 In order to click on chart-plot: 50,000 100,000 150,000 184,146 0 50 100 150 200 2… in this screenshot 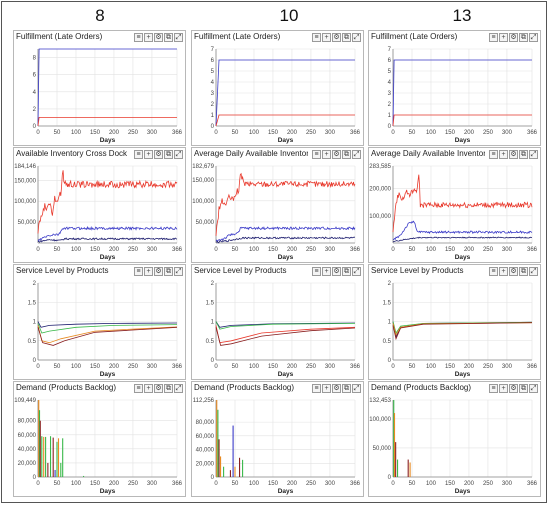, I will do `click(98, 212)`.